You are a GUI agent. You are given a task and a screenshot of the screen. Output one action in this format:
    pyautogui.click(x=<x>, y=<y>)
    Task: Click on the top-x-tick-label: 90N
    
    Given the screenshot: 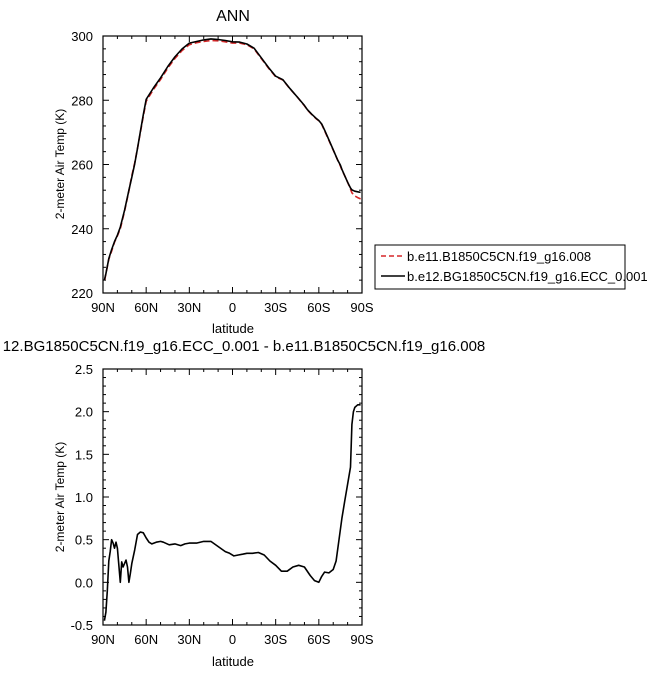 What is the action you would take?
    pyautogui.click(x=103, y=307)
    